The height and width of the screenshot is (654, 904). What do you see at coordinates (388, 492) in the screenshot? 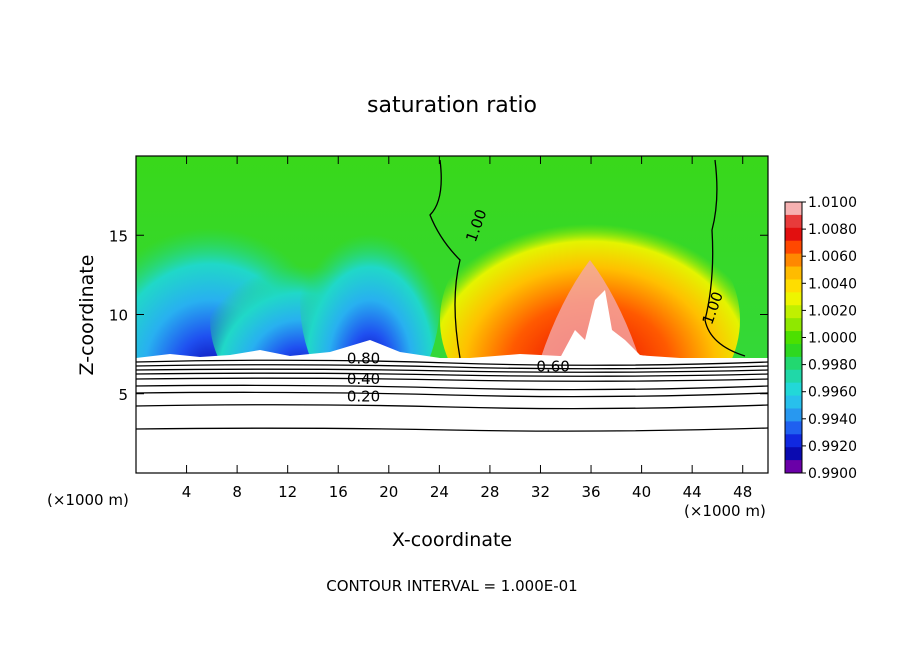
I see `x-tick-label: 20` at bounding box center [388, 492].